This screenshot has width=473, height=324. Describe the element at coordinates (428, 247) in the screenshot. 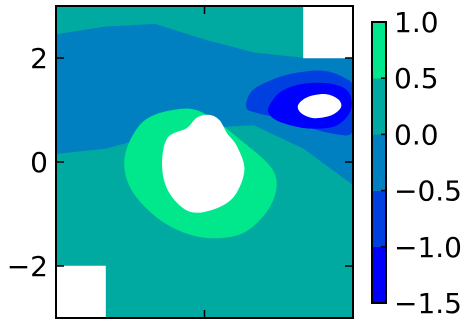

I see `colorbar-tick-label: −1.0` at that location.